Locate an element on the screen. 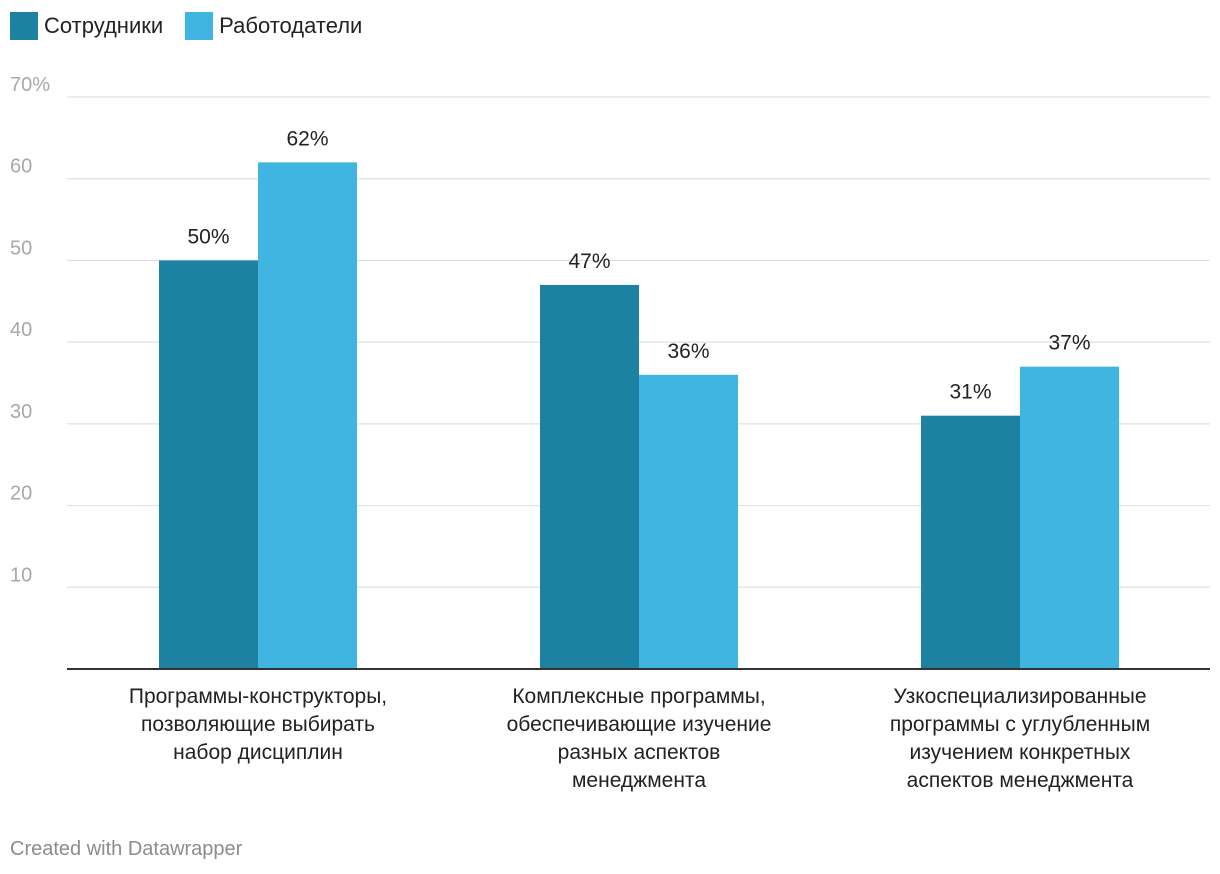 Image resolution: width=1220 pixels, height=874 pixels. y-tick-label: 40 is located at coordinates (21, 330).